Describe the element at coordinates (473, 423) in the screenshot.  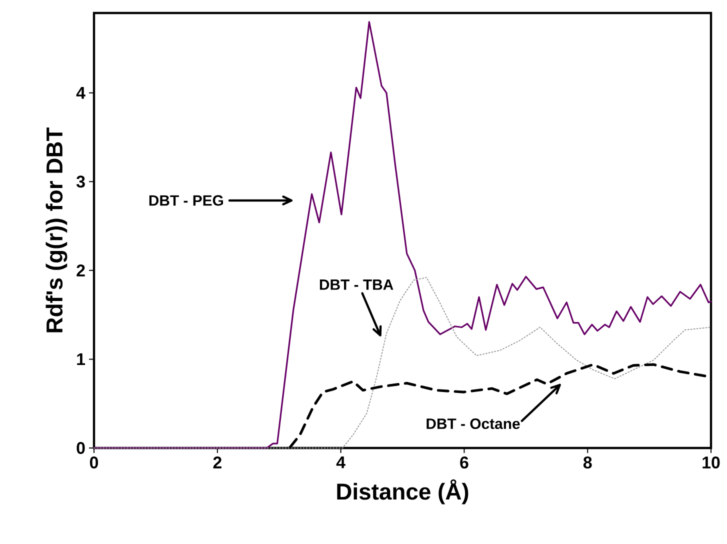
I see `annotation: DBT - Octane` at that location.